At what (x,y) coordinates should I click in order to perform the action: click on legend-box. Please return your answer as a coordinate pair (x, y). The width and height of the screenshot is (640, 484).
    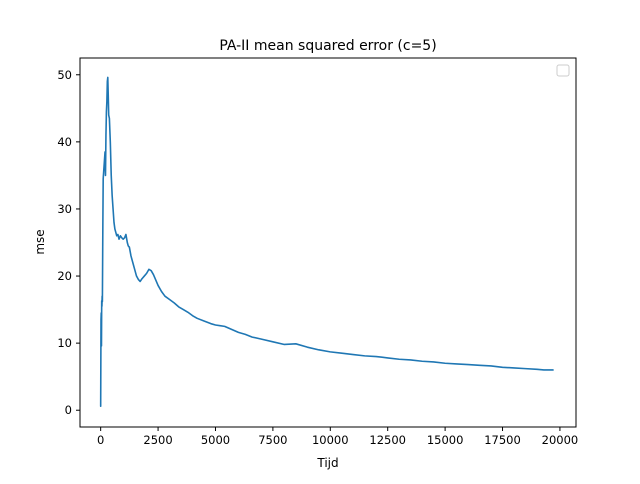
    Looking at the image, I should click on (563, 70).